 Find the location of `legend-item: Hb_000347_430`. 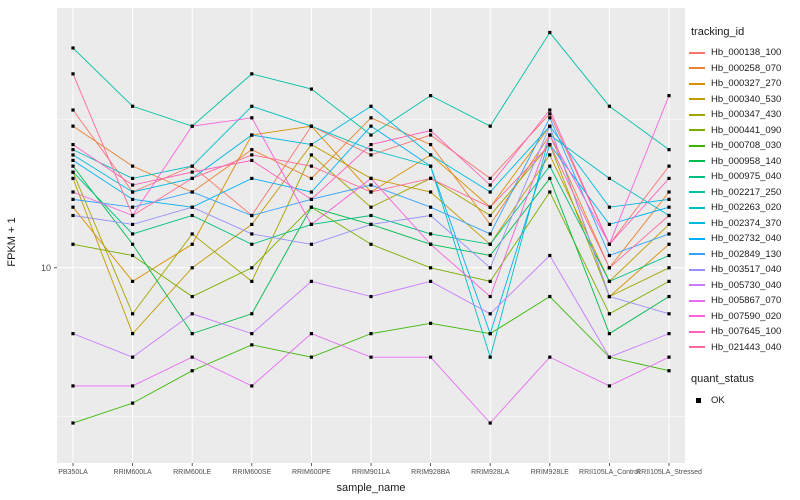

legend-item: Hb_000347_430 is located at coordinates (744, 115).